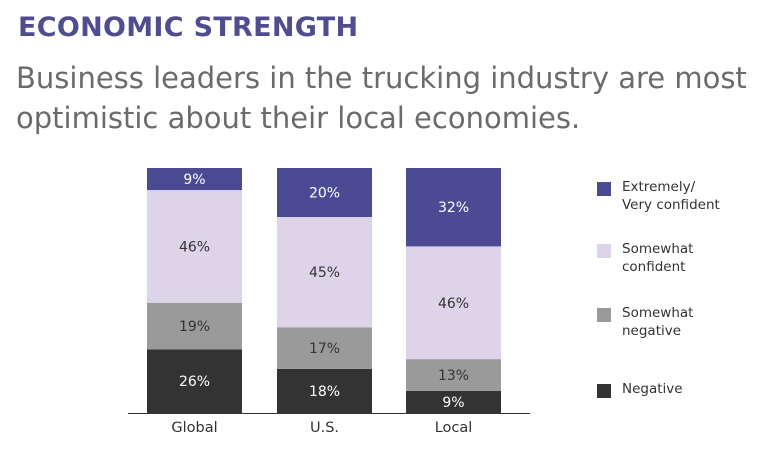 The height and width of the screenshot is (470, 762). What do you see at coordinates (652, 389) in the screenshot?
I see `legend-label-negative: Negative` at bounding box center [652, 389].